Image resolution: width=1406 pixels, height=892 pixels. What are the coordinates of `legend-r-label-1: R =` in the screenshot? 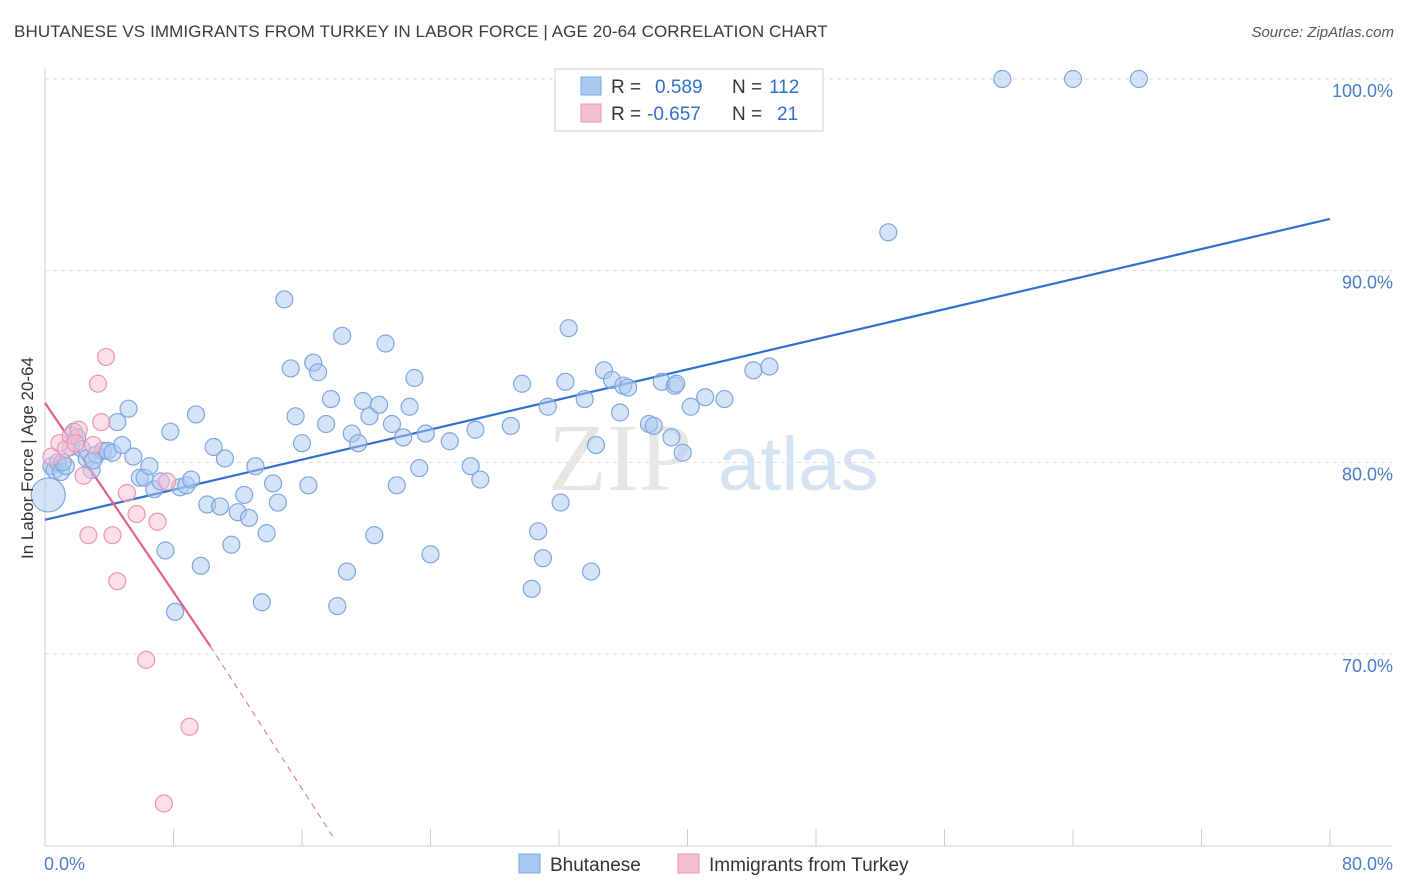 It's located at (626, 87).